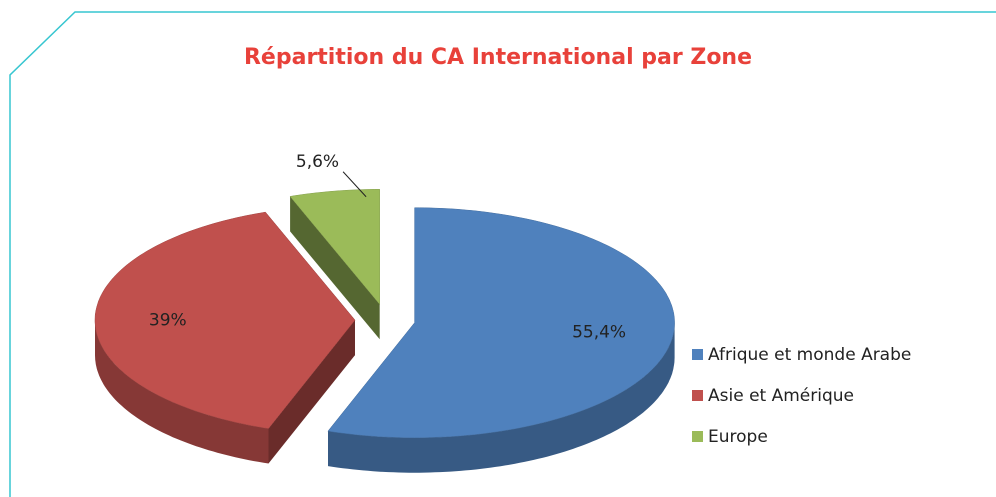  What do you see at coordinates (354, 184) in the screenshot?
I see `leader-line` at bounding box center [354, 184].